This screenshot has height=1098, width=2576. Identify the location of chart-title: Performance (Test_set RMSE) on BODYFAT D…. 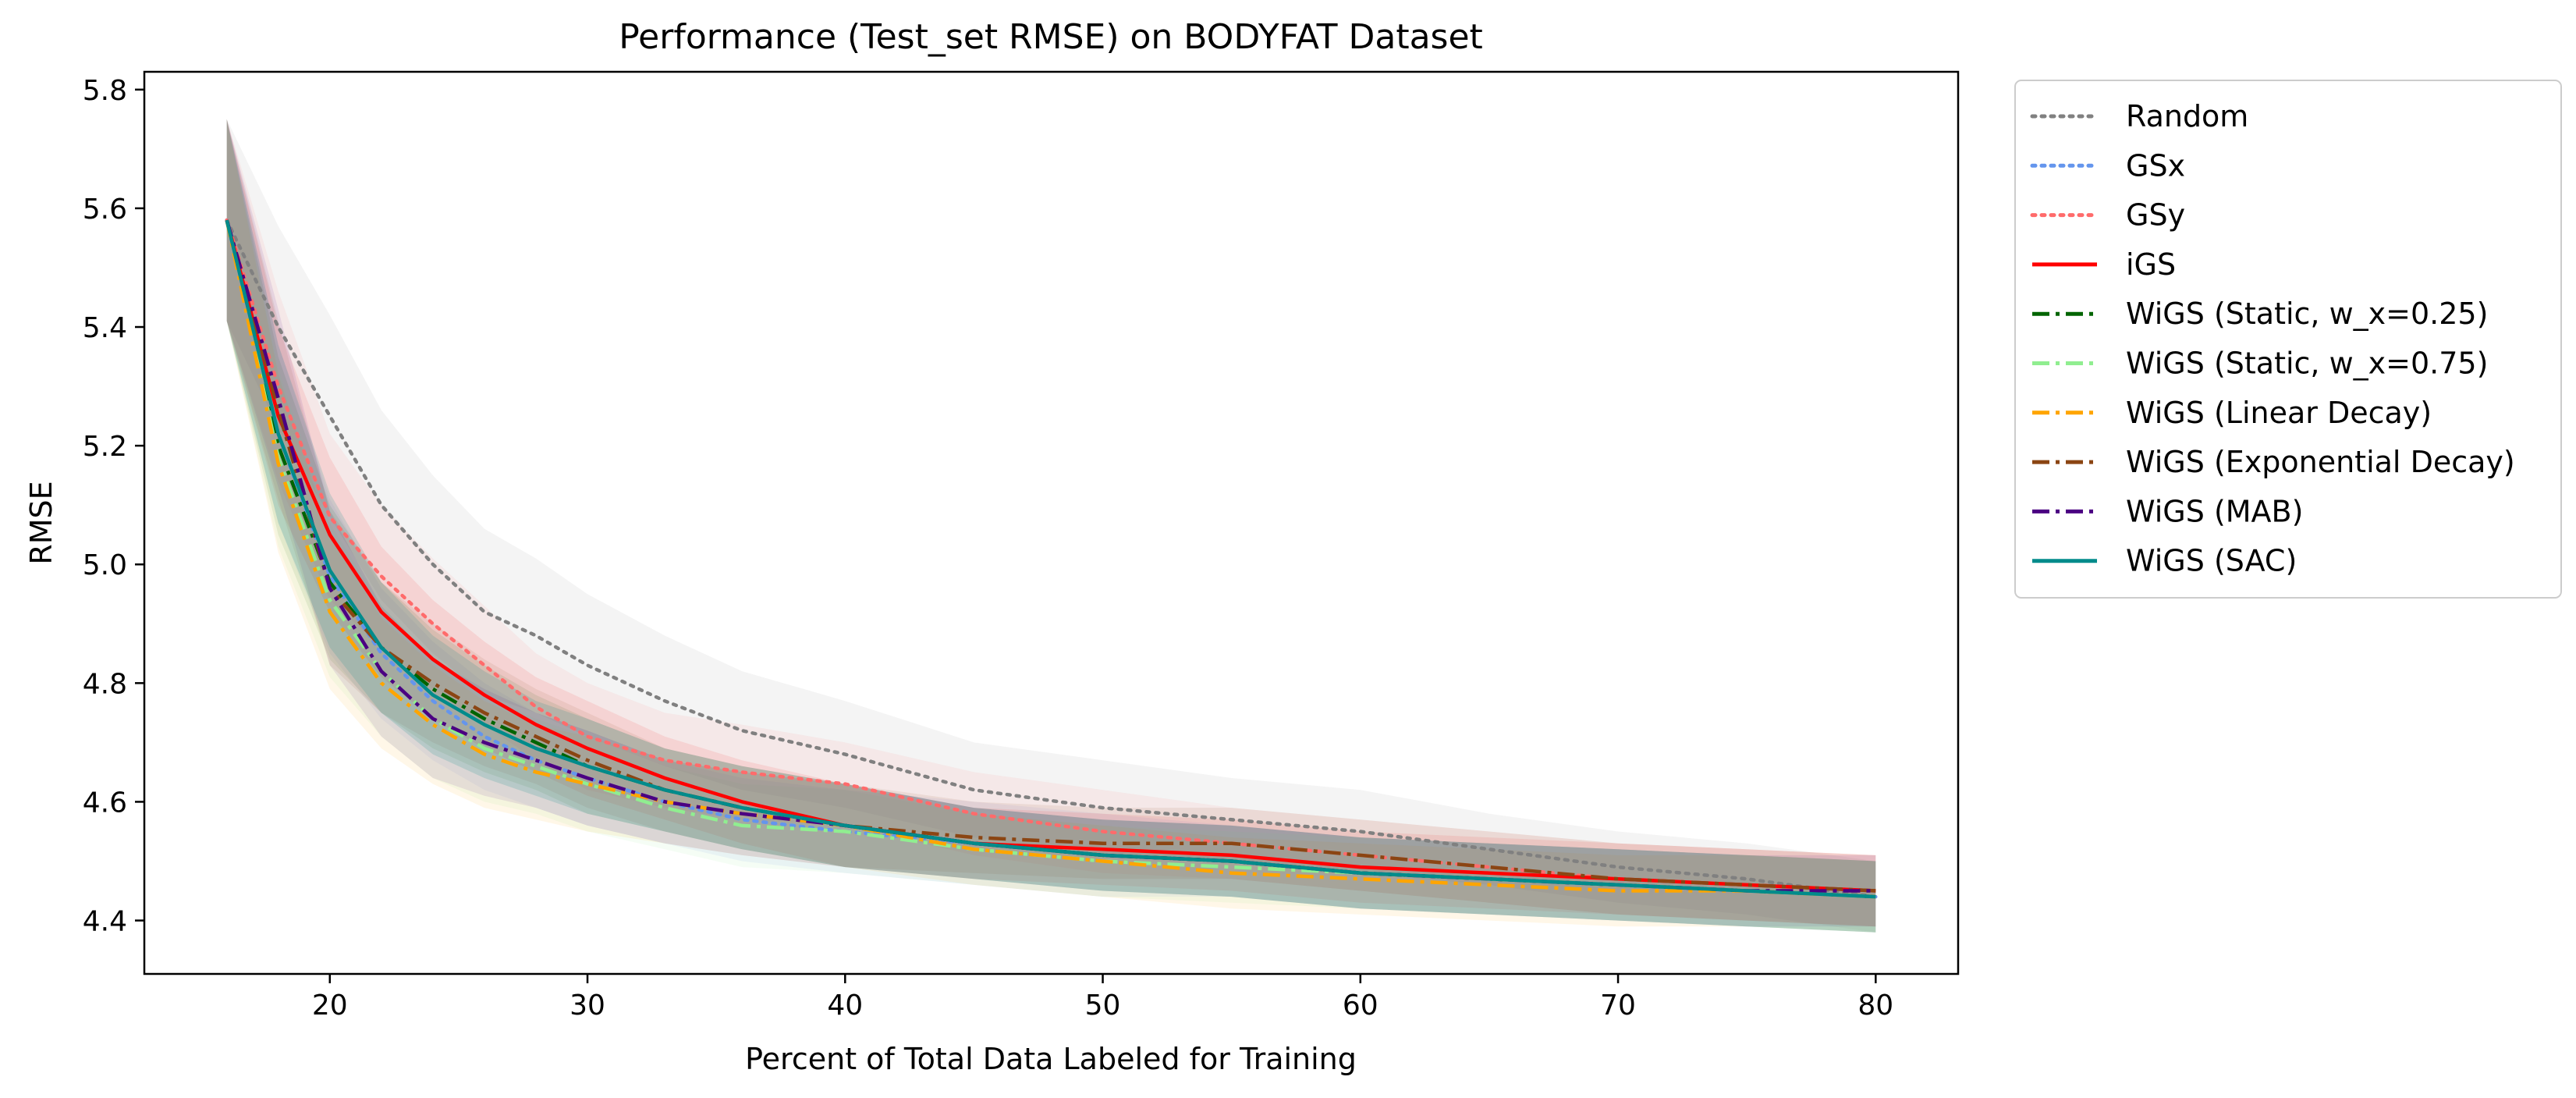
(1051, 37).